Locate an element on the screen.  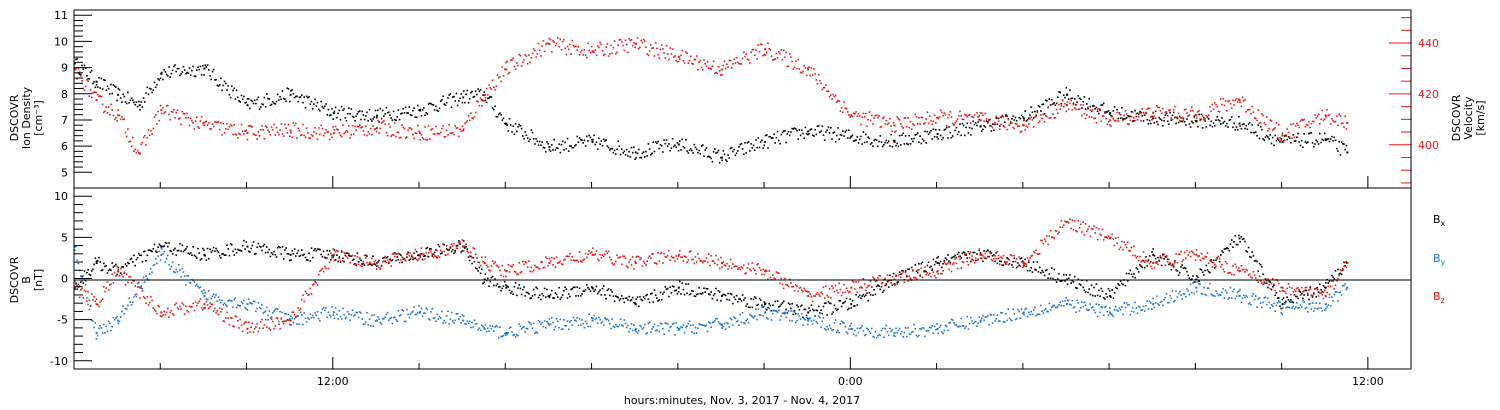
velocity-axis-label: DSCOVR Velocity [km/s] is located at coordinates (1468, 117).